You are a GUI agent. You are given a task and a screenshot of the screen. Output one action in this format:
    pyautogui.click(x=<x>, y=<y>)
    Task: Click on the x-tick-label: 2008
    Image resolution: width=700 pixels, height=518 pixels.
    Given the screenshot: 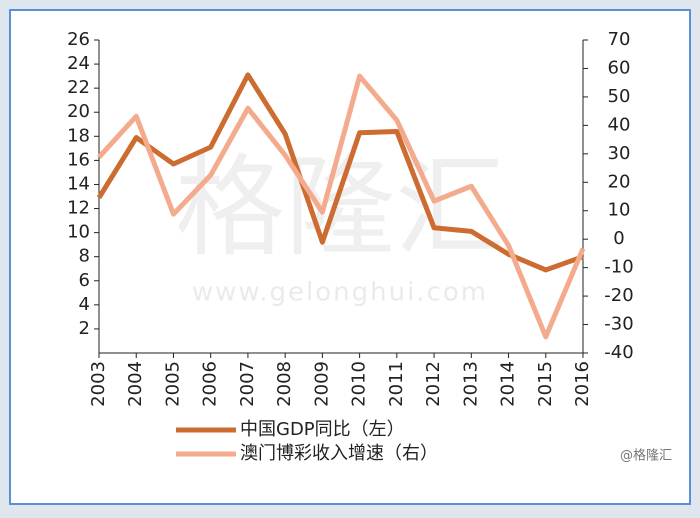 What is the action you would take?
    pyautogui.click(x=284, y=384)
    